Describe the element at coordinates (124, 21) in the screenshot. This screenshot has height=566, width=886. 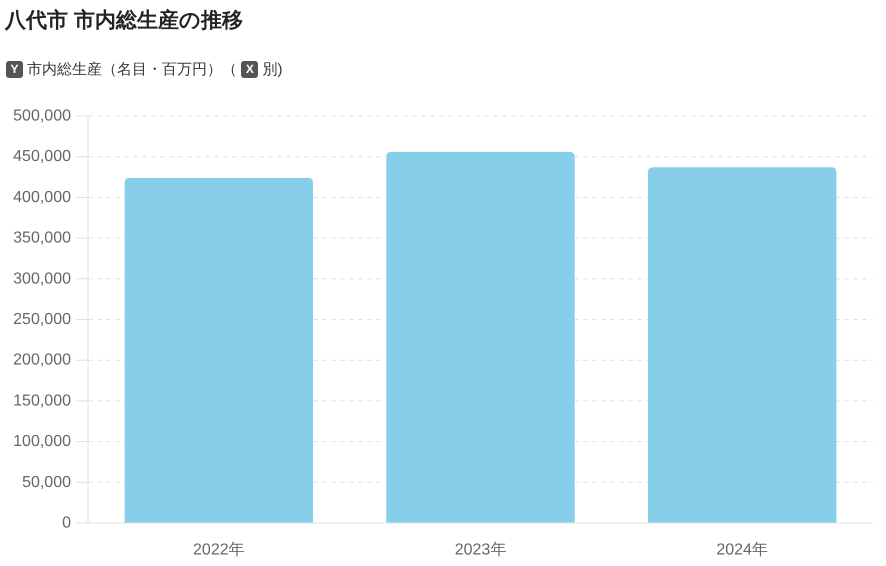
I see `chart-title: 八代市 市内総生産の推移` at that location.